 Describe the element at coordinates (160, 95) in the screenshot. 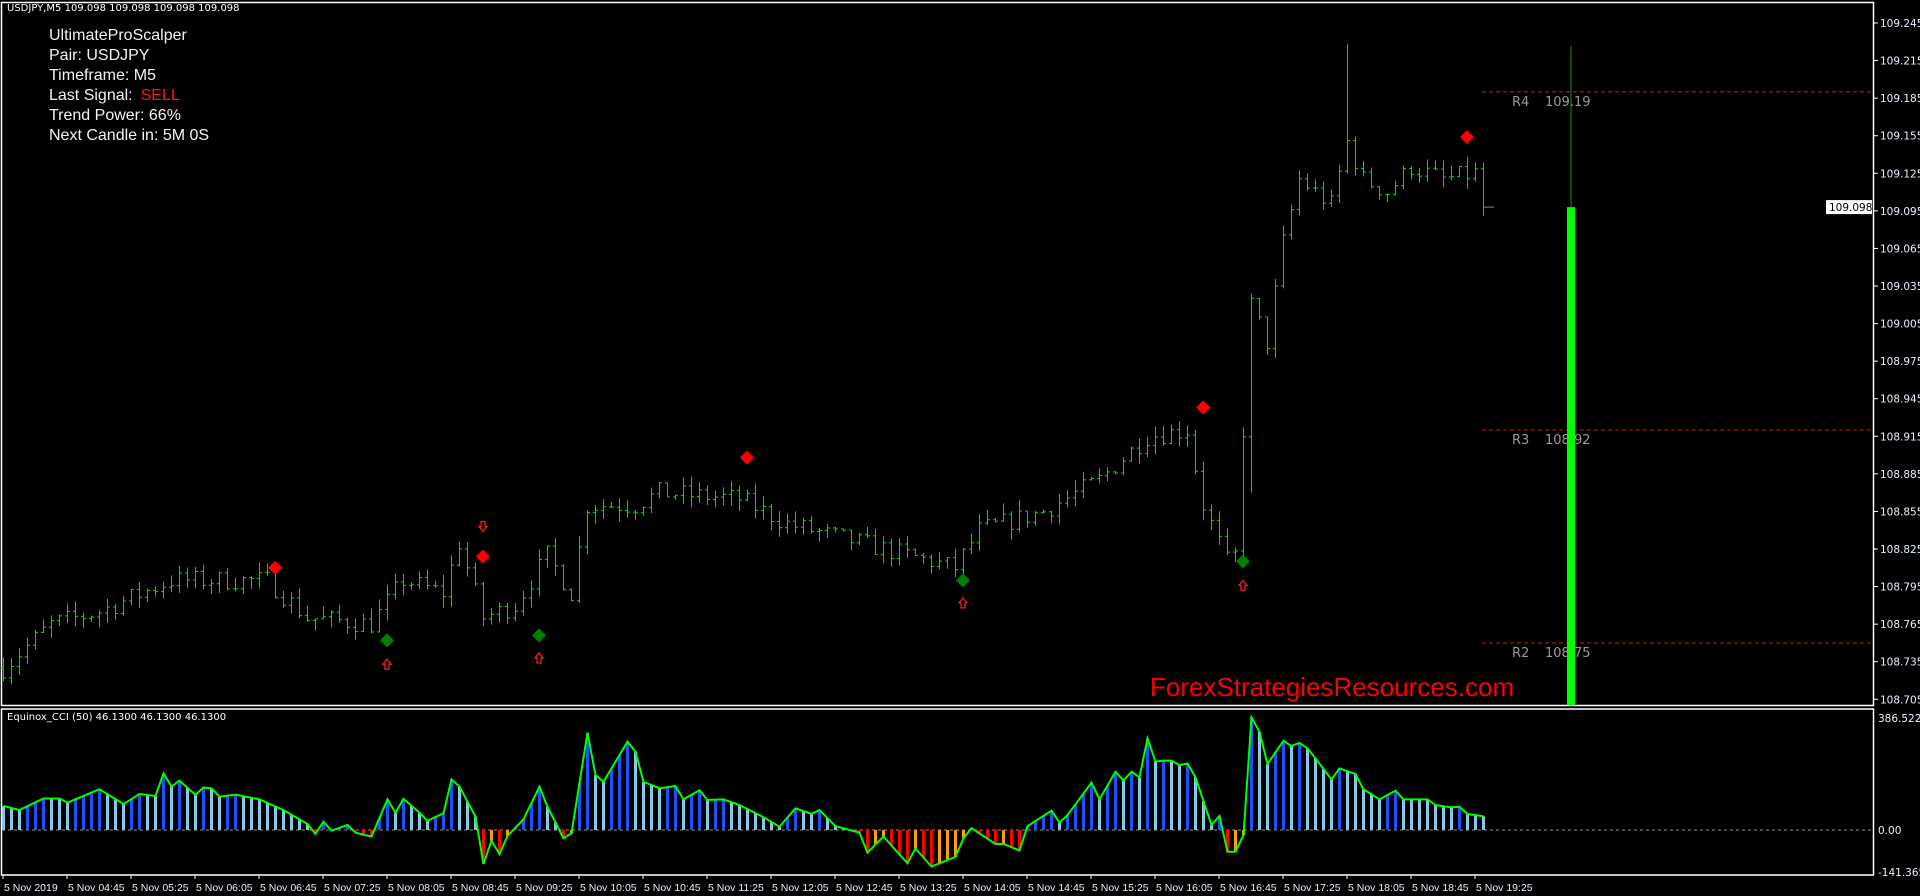

I see `last-signal-value: SELL` at that location.